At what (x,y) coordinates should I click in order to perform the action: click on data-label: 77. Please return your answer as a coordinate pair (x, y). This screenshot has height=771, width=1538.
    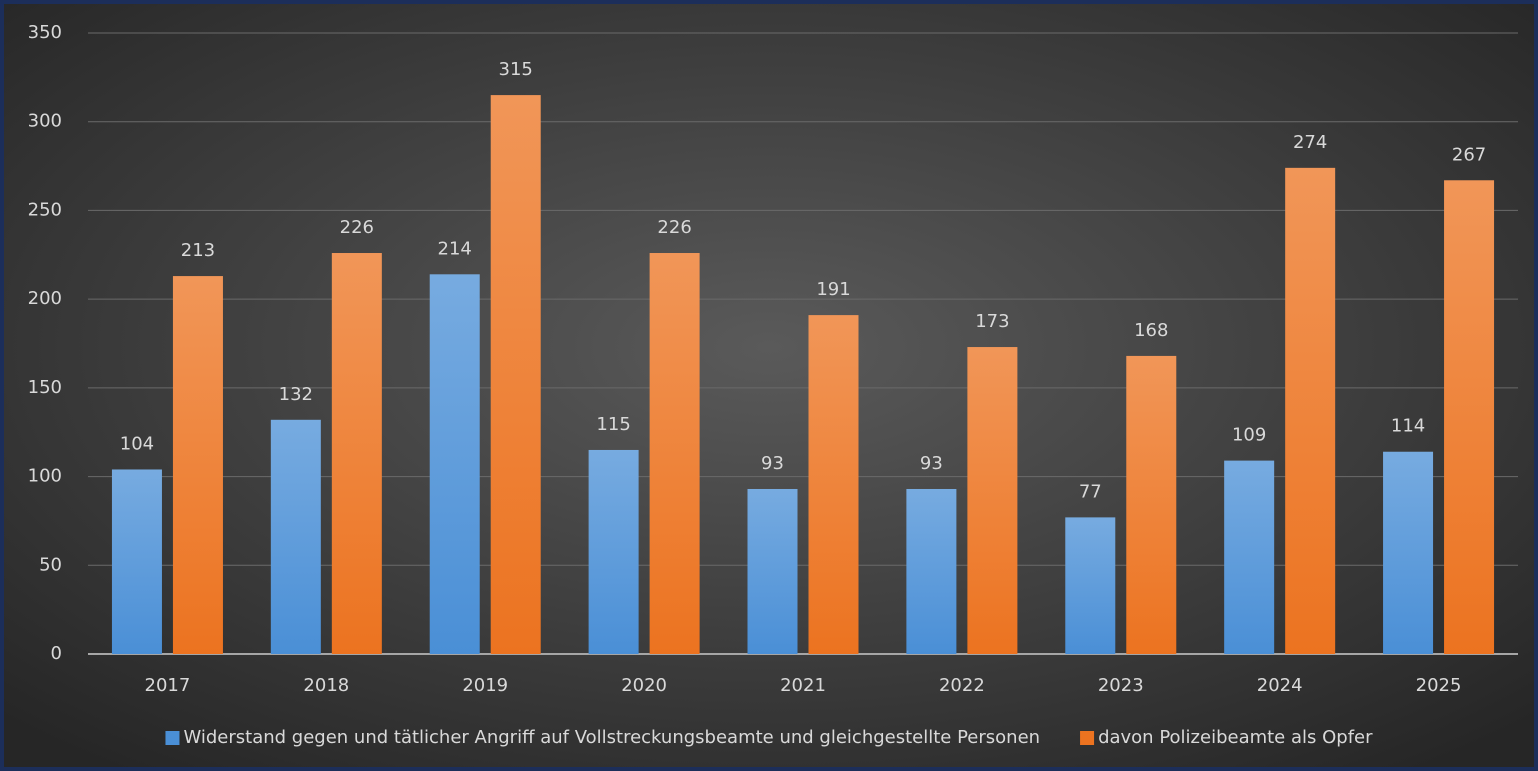
    Looking at the image, I should click on (1090, 491).